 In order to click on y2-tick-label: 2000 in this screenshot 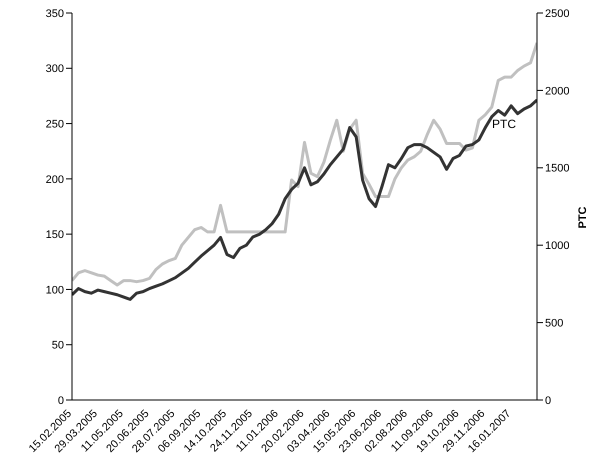, I will do `click(557, 91)`.